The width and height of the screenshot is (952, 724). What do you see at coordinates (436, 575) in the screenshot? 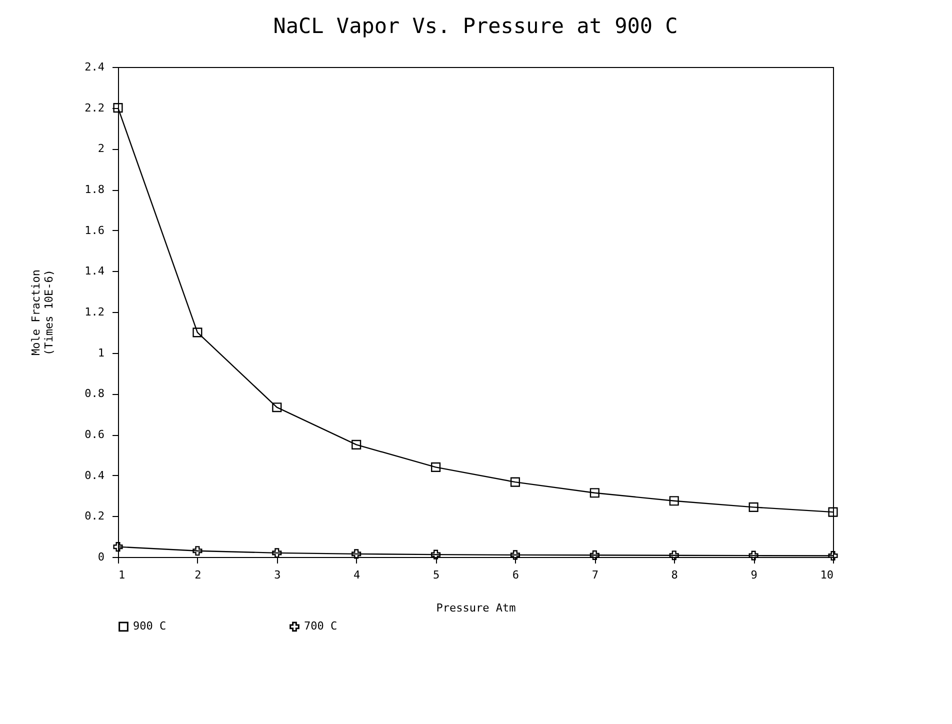
I see `x-tick-label: 5` at bounding box center [436, 575].